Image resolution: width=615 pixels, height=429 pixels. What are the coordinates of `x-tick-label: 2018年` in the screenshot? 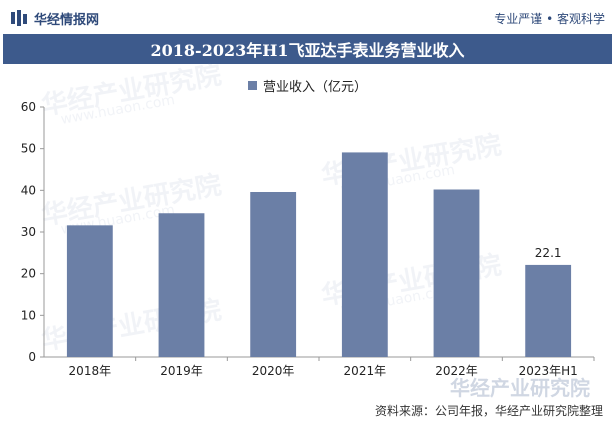 It's located at (90, 371).